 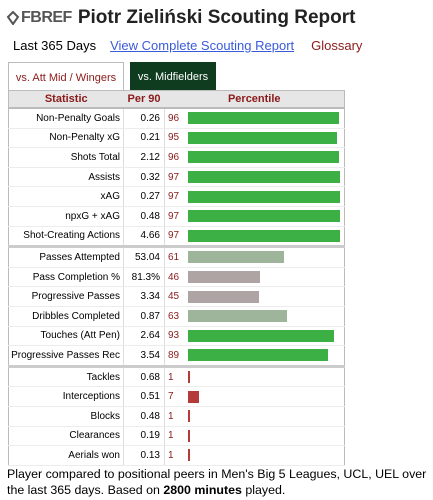 I want to click on stat-name: Passes Attempted, so click(x=66, y=257).